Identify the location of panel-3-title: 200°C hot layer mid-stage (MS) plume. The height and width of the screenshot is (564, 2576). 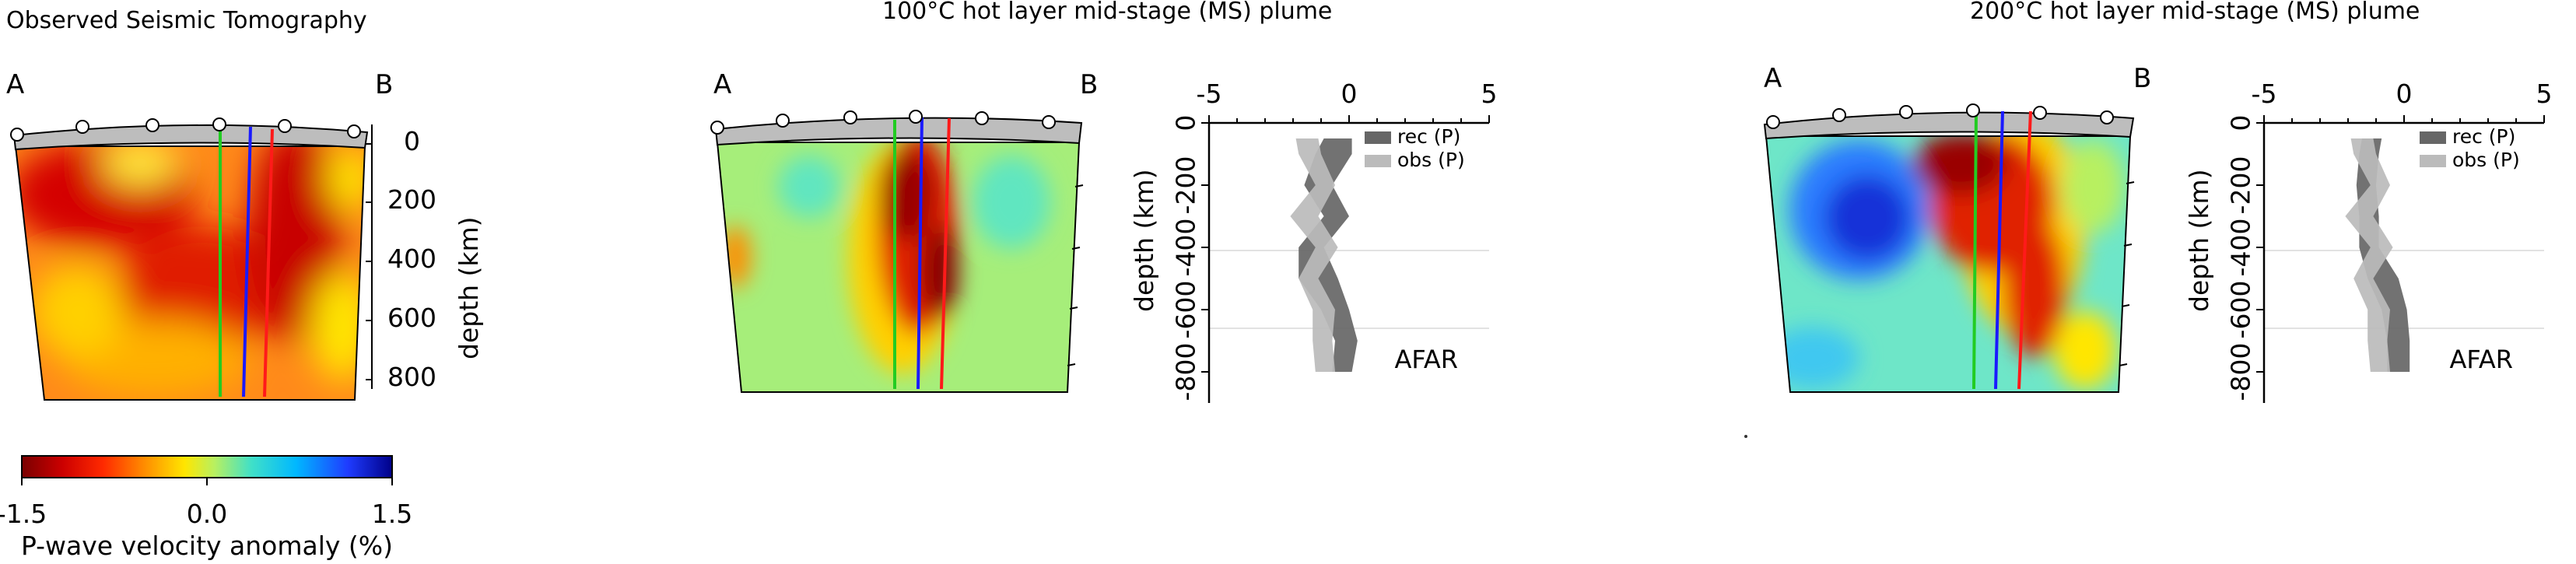
(2195, 12).